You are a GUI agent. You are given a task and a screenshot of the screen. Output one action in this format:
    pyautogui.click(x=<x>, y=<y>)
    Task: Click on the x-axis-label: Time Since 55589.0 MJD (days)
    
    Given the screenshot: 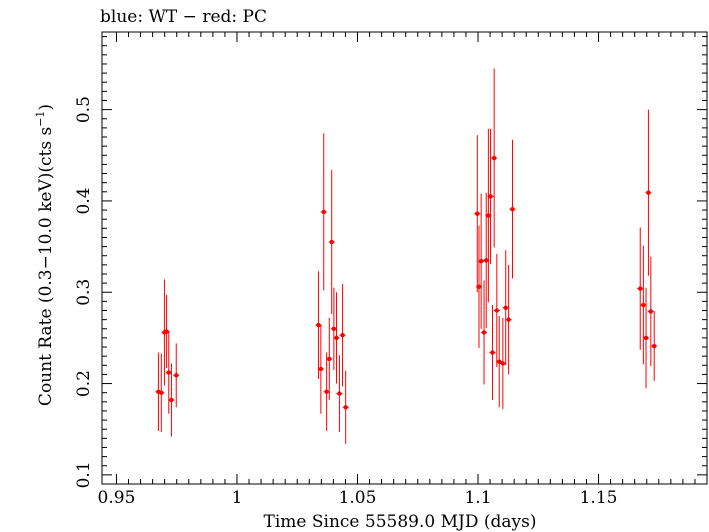 What is the action you would take?
    pyautogui.click(x=400, y=522)
    